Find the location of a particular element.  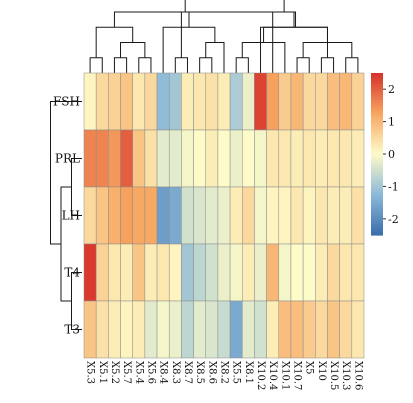

column-label: X10.3 is located at coordinates (345, 375).